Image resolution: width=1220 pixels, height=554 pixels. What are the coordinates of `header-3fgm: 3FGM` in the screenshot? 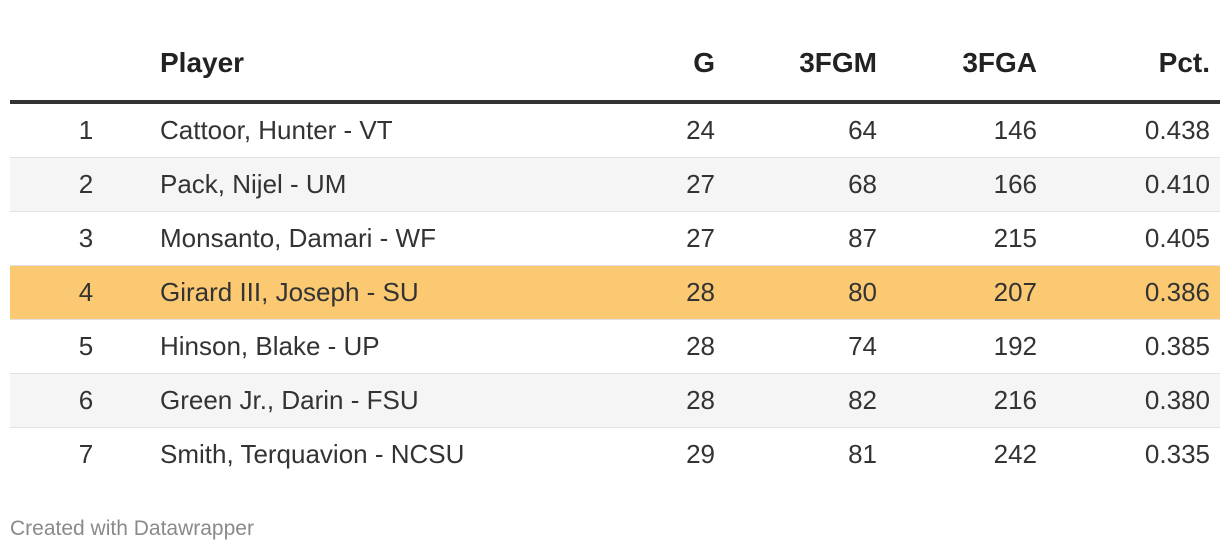 It's located at (796, 66).